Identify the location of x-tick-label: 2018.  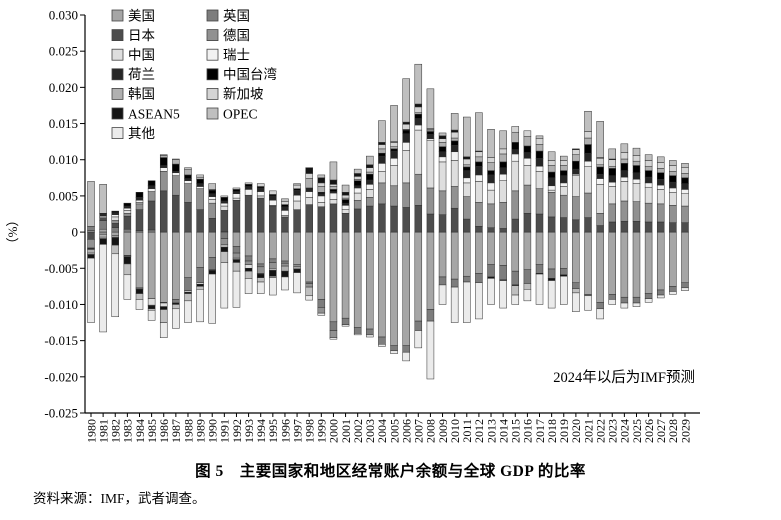
(552, 431).